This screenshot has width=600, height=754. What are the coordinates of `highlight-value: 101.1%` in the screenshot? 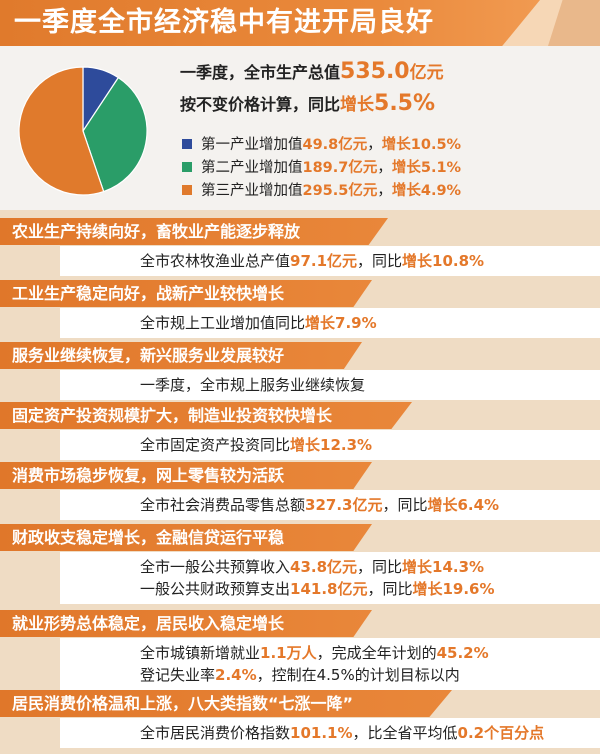 It's located at (321, 733).